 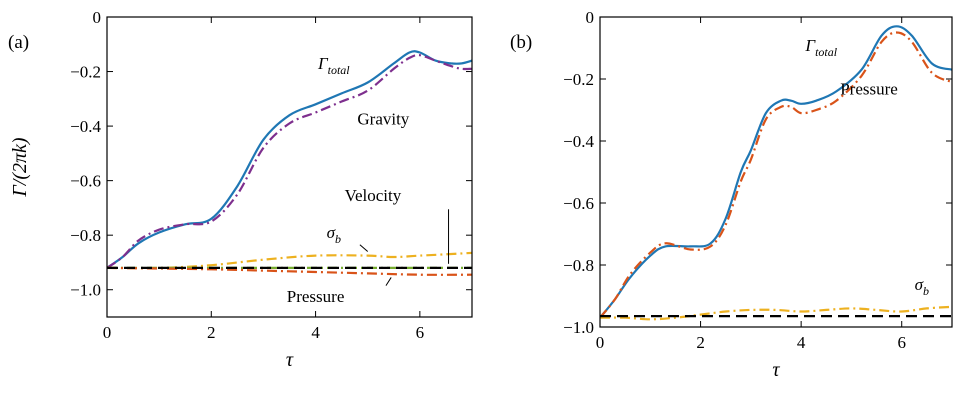 I want to click on annotation-gravity: Gravity, so click(x=383, y=119).